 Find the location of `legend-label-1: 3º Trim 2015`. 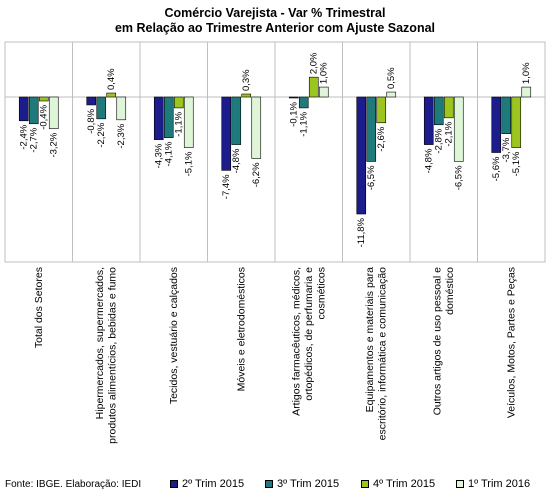

legend-label-1: 3º Trim 2015 is located at coordinates (308, 484).